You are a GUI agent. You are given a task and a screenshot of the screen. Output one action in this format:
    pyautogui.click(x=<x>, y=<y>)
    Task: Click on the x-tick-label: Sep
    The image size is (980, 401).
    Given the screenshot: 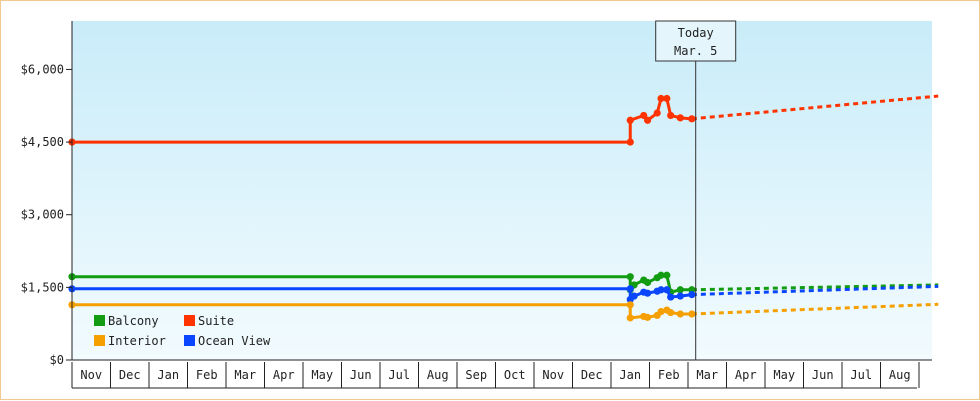 What is the action you would take?
    pyautogui.click(x=476, y=375)
    